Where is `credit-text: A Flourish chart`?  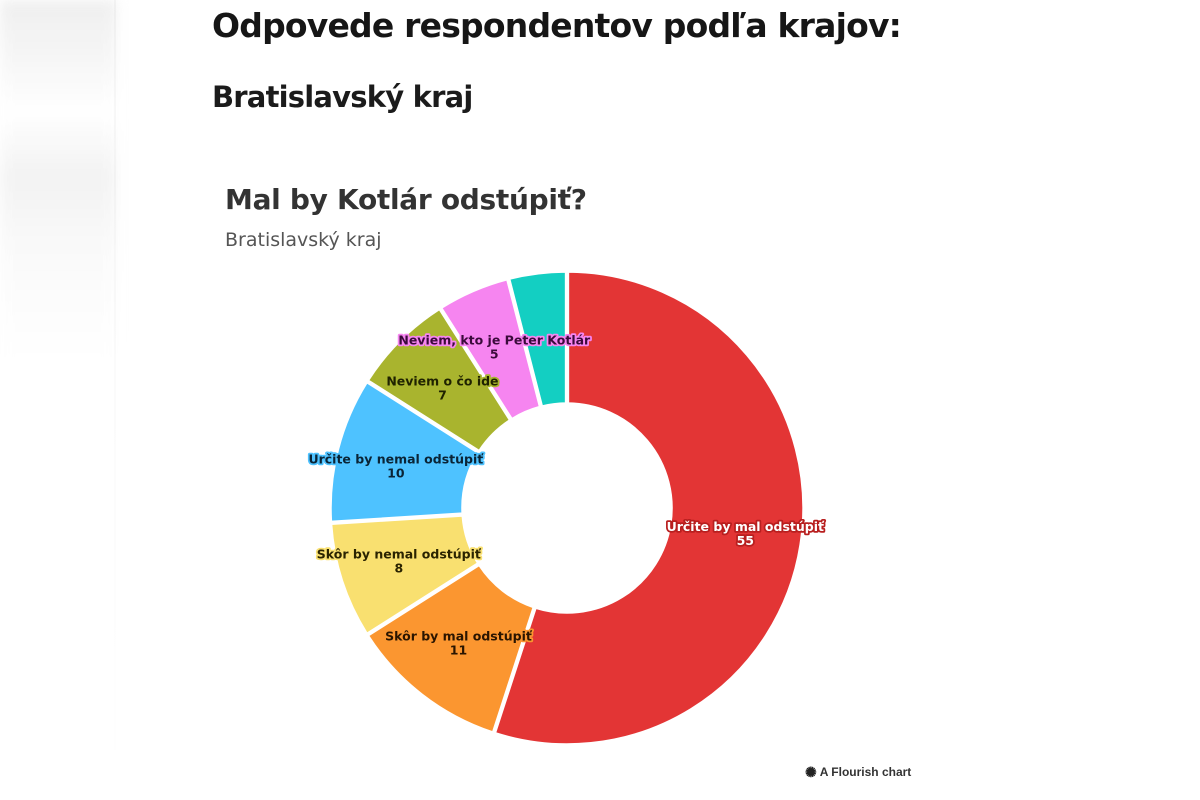
credit-text: A Flourish chart is located at coordinates (865, 772).